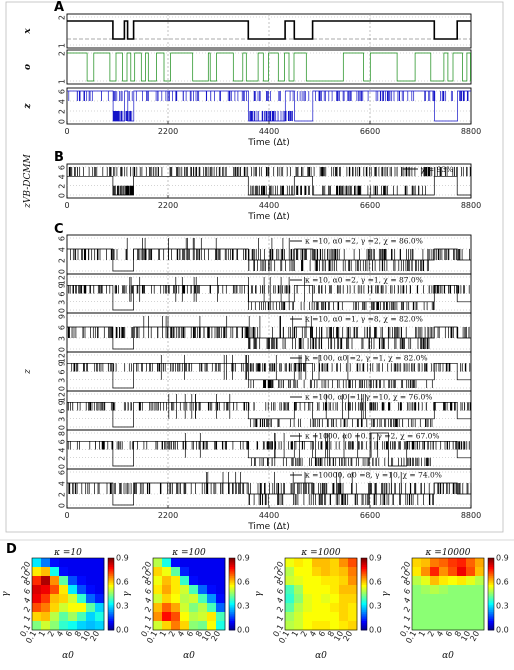  I want to click on heatmap-2-xtick-7: 20, so click(347, 636).